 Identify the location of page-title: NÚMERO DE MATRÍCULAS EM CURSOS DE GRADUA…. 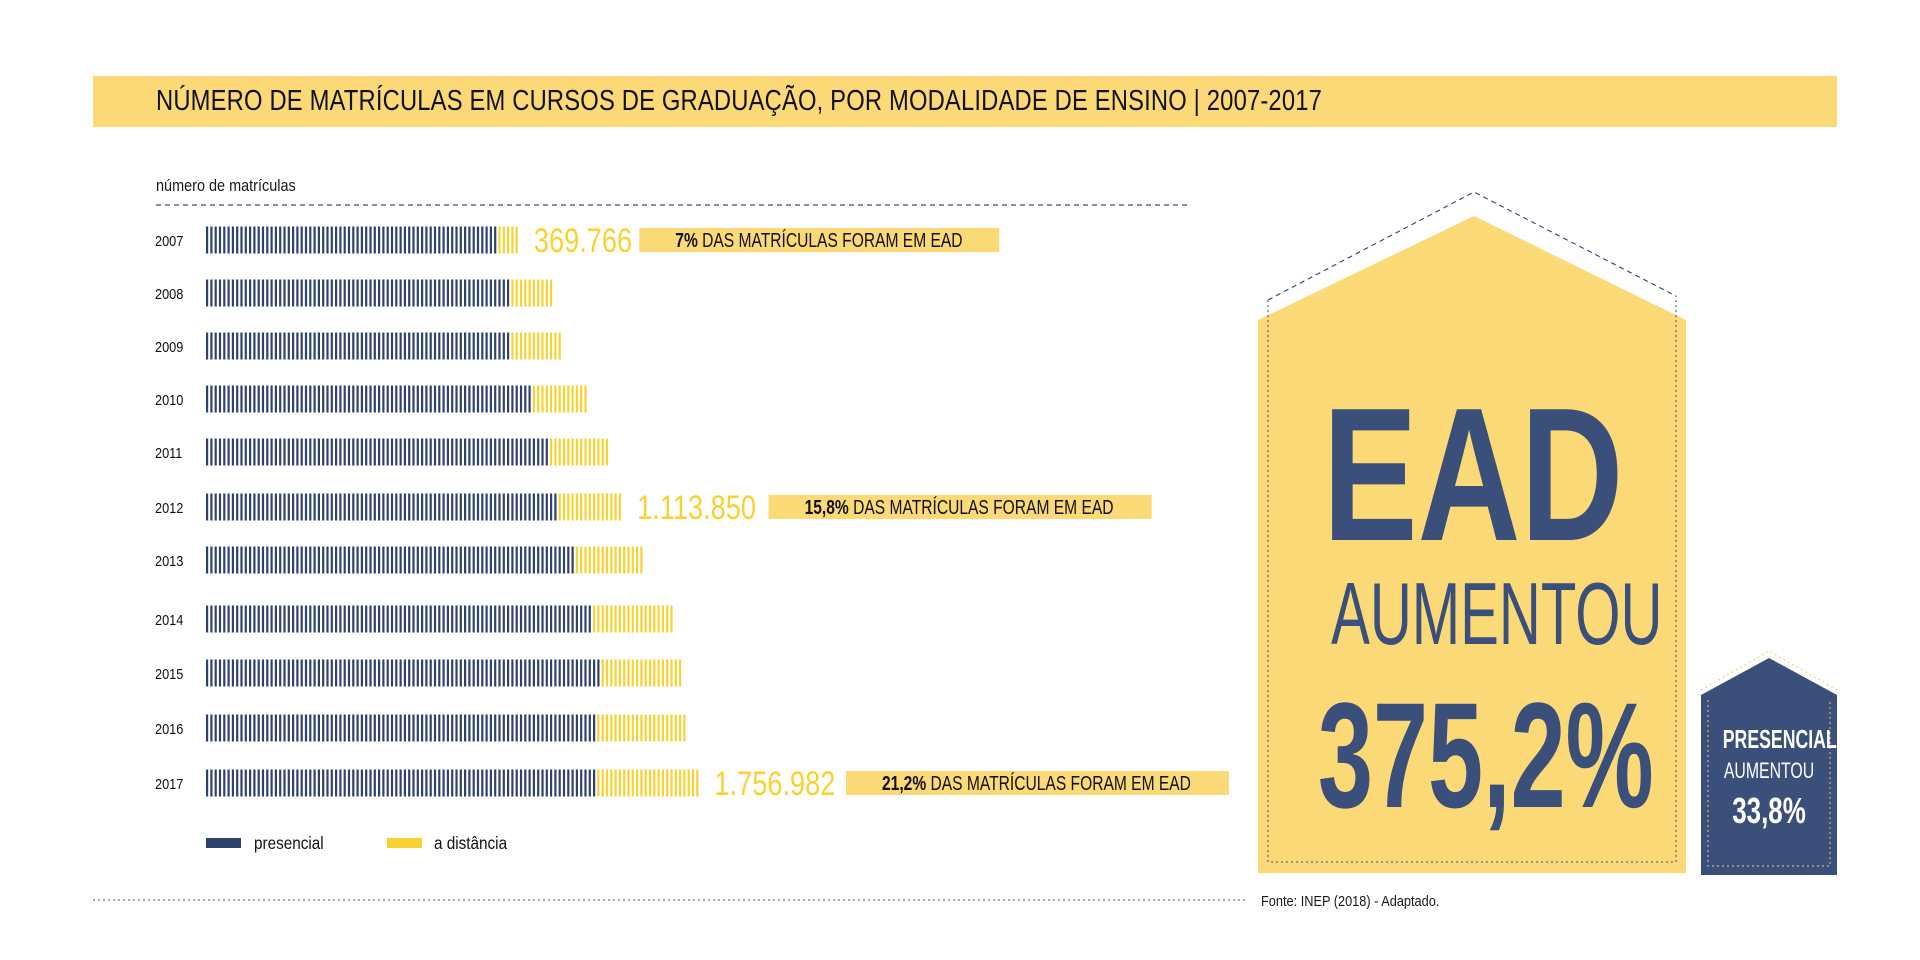
(739, 101).